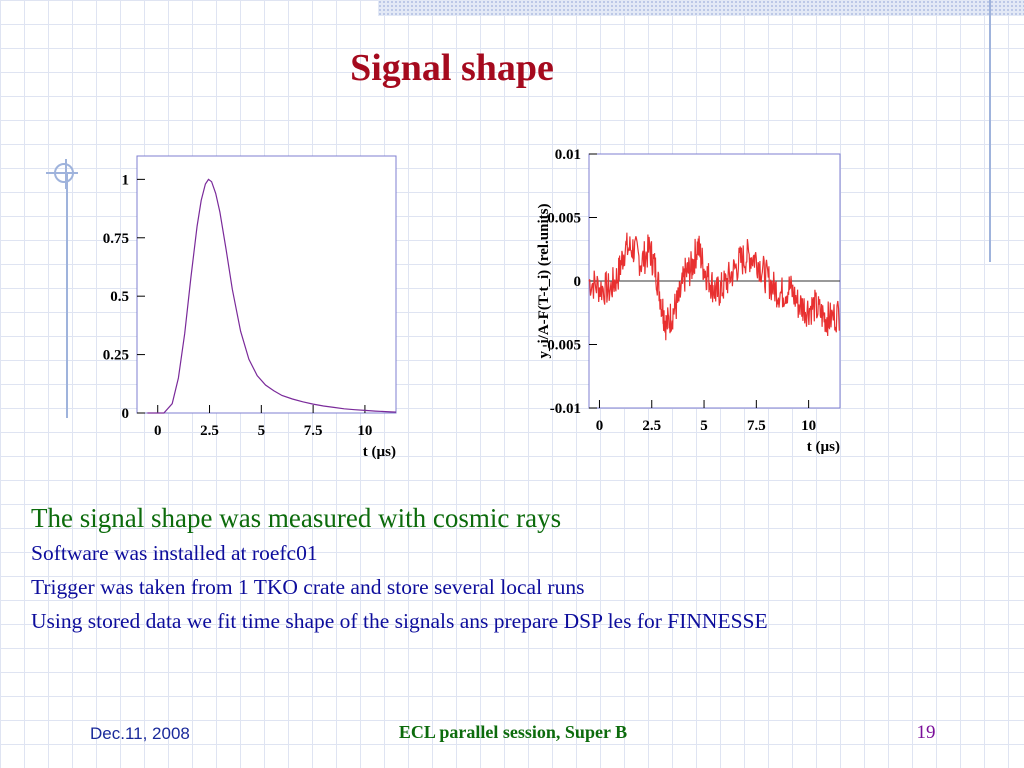 This screenshot has width=1024, height=768. Describe the element at coordinates (62, 174) in the screenshot. I see `crosshair-icon` at that location.